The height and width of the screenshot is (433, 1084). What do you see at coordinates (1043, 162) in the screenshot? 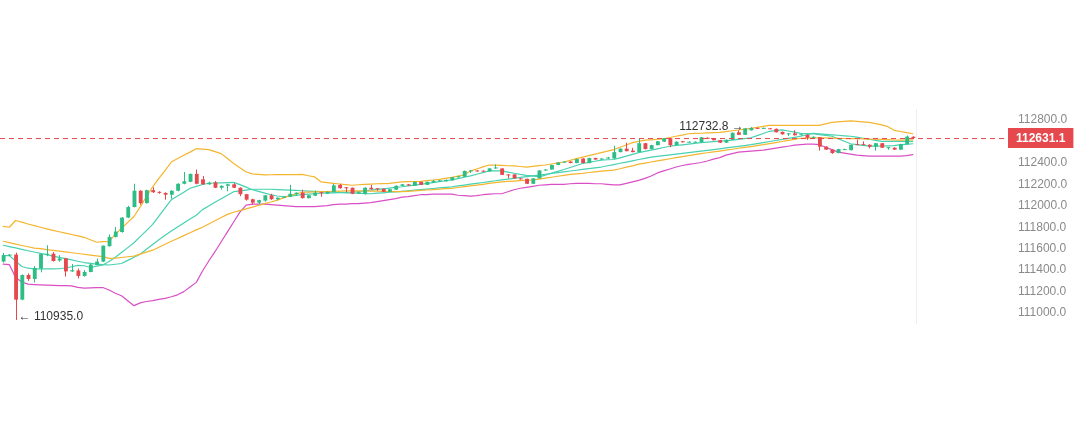
I see `y-tick-label: 112400.0` at bounding box center [1043, 162].